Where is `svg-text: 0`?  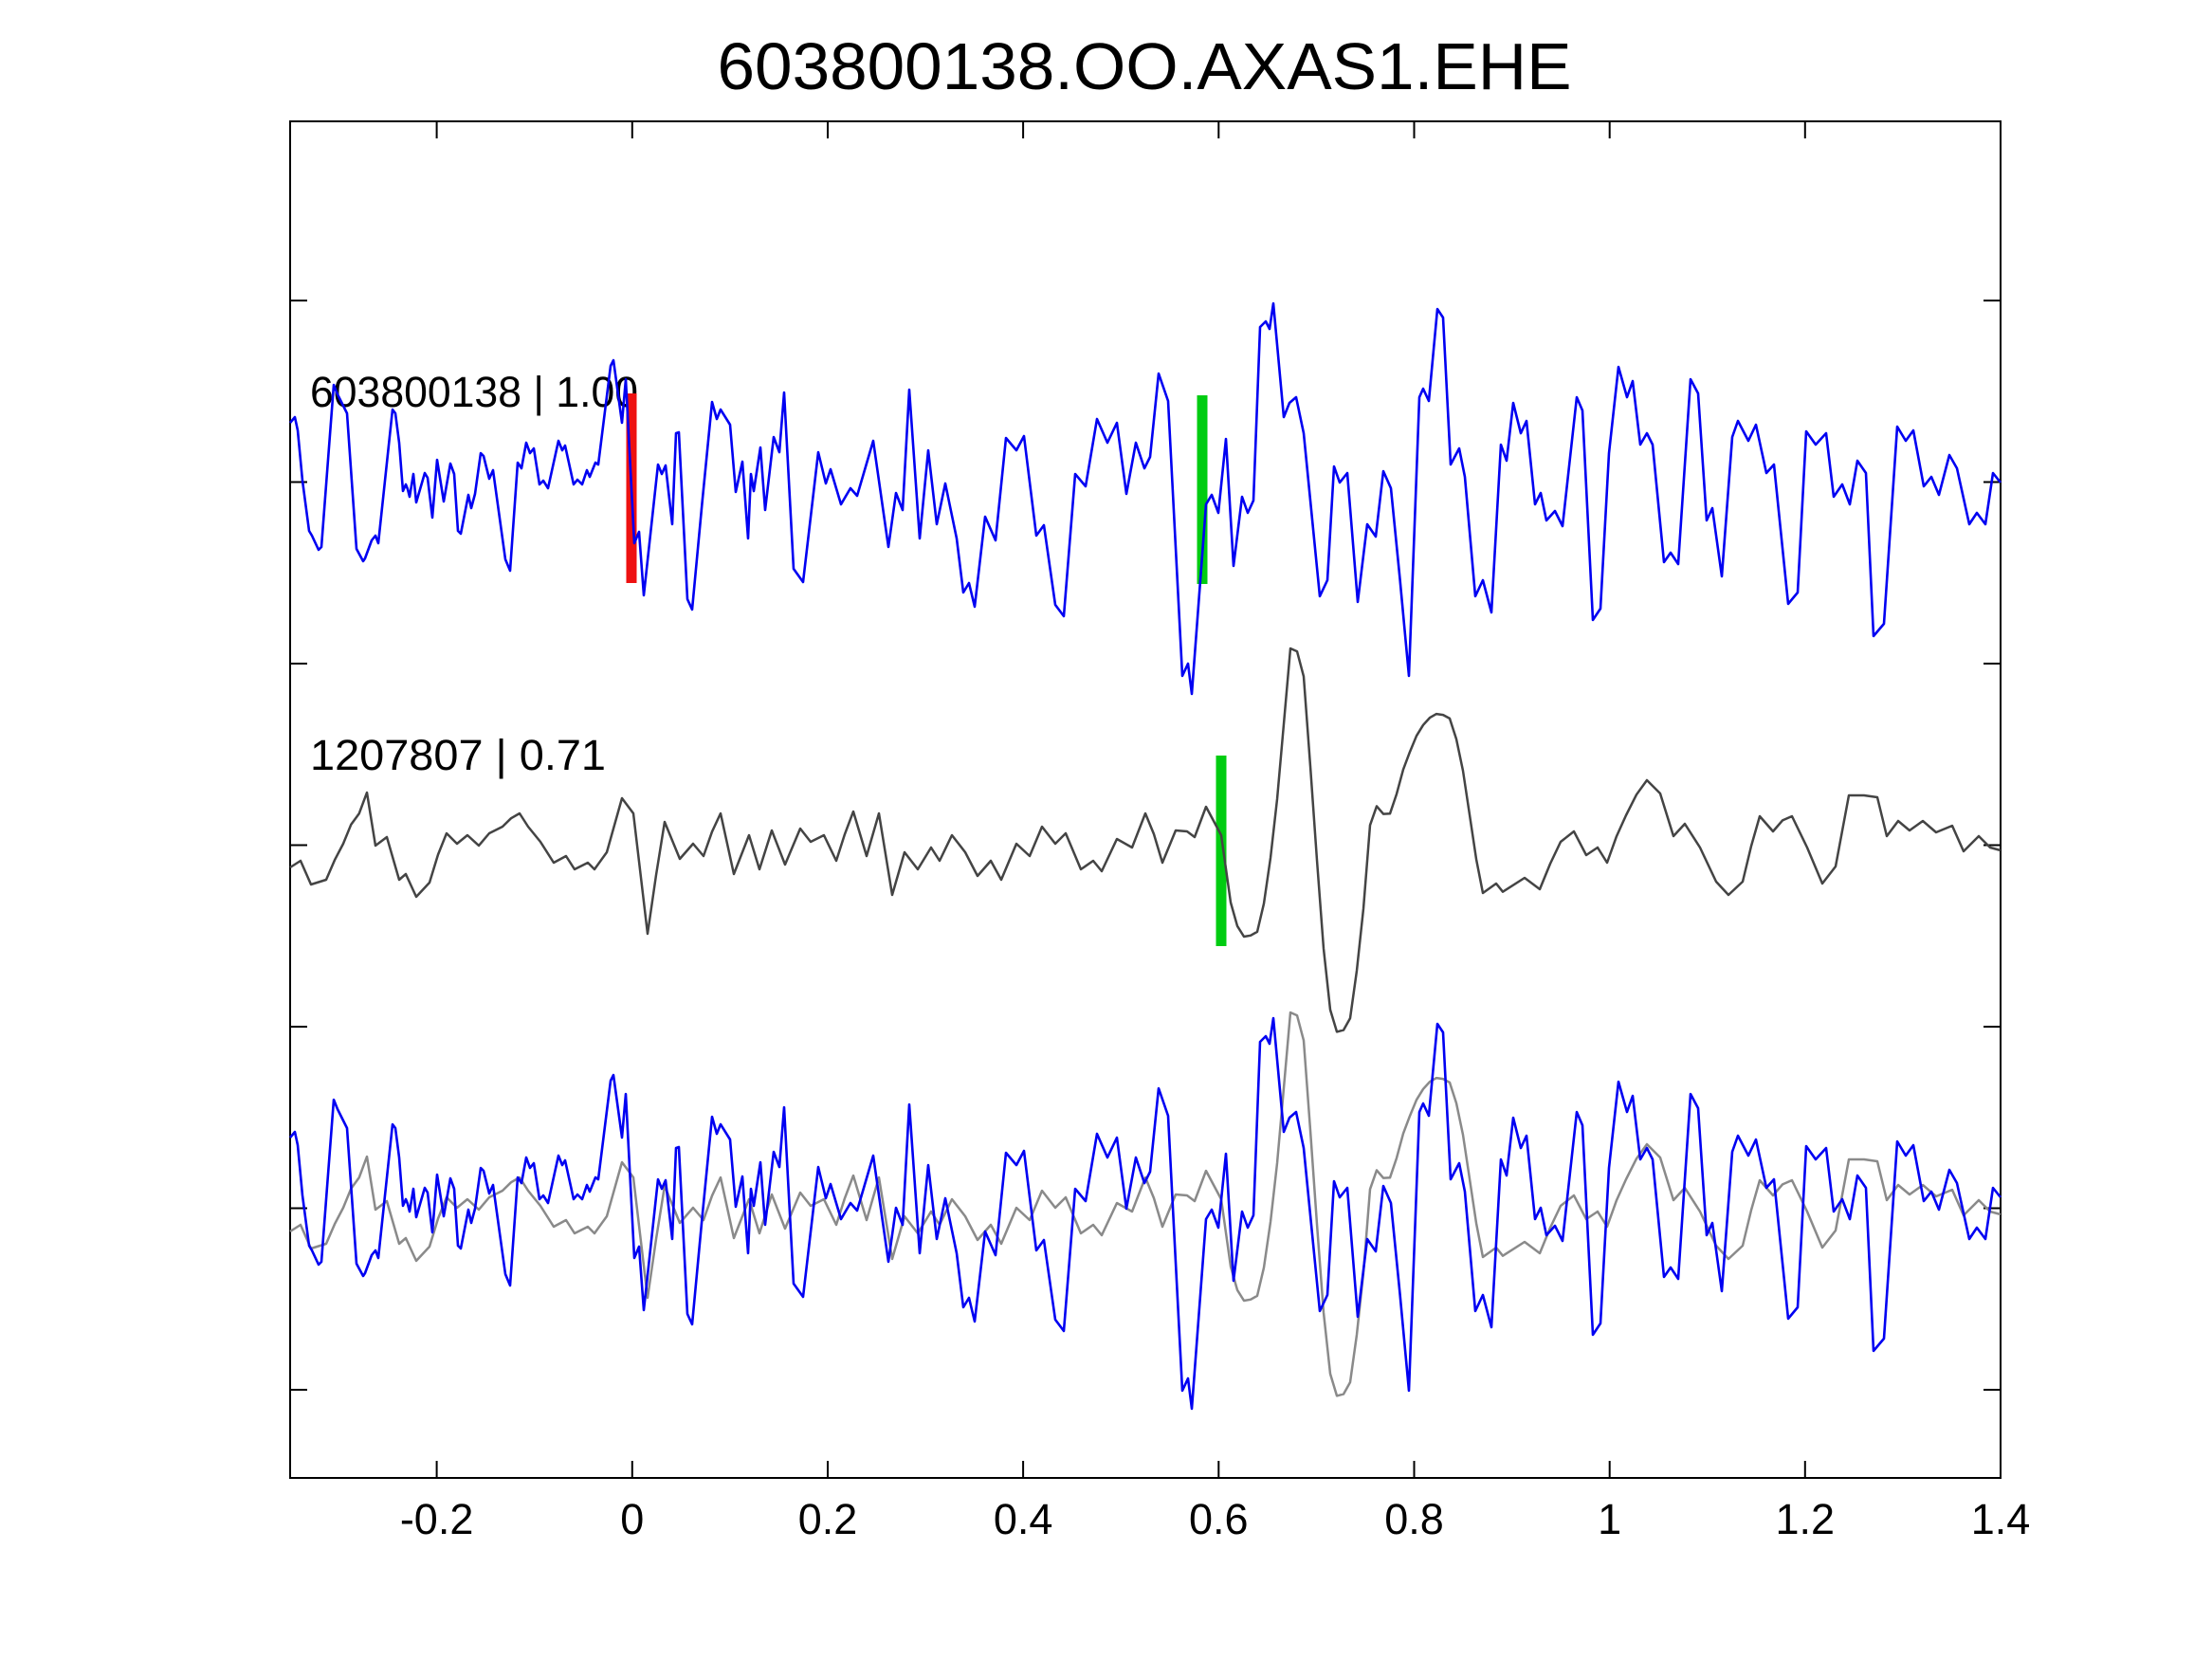
svg-text: 0 is located at coordinates (632, 1519).